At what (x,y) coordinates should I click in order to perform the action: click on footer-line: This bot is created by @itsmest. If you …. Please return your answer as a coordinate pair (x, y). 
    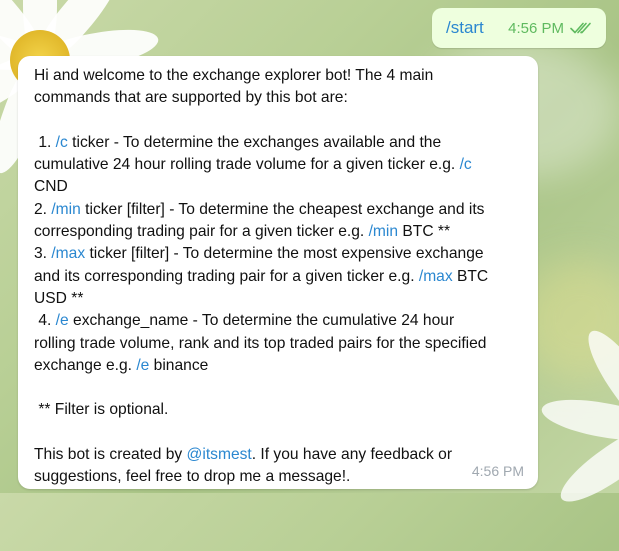
    Looking at the image, I should click on (279, 455).